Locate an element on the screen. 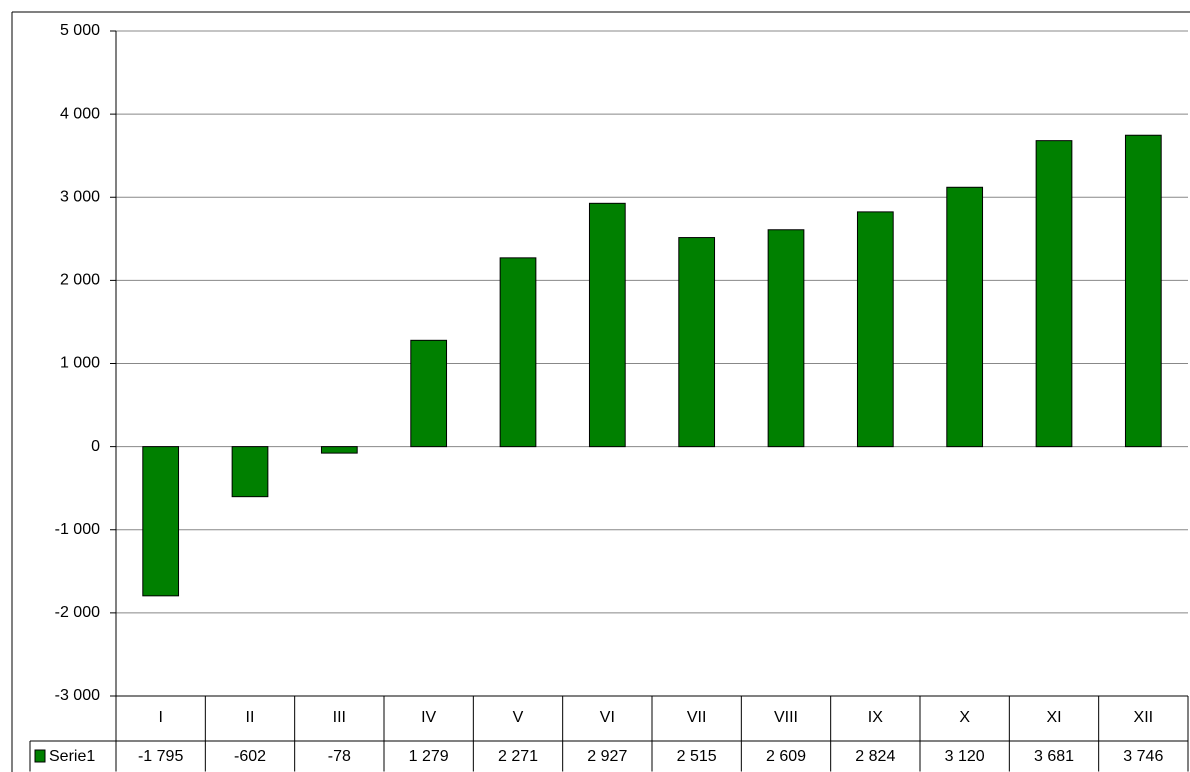 The height and width of the screenshot is (772, 1190). y-tick-label: 0 is located at coordinates (95, 446).